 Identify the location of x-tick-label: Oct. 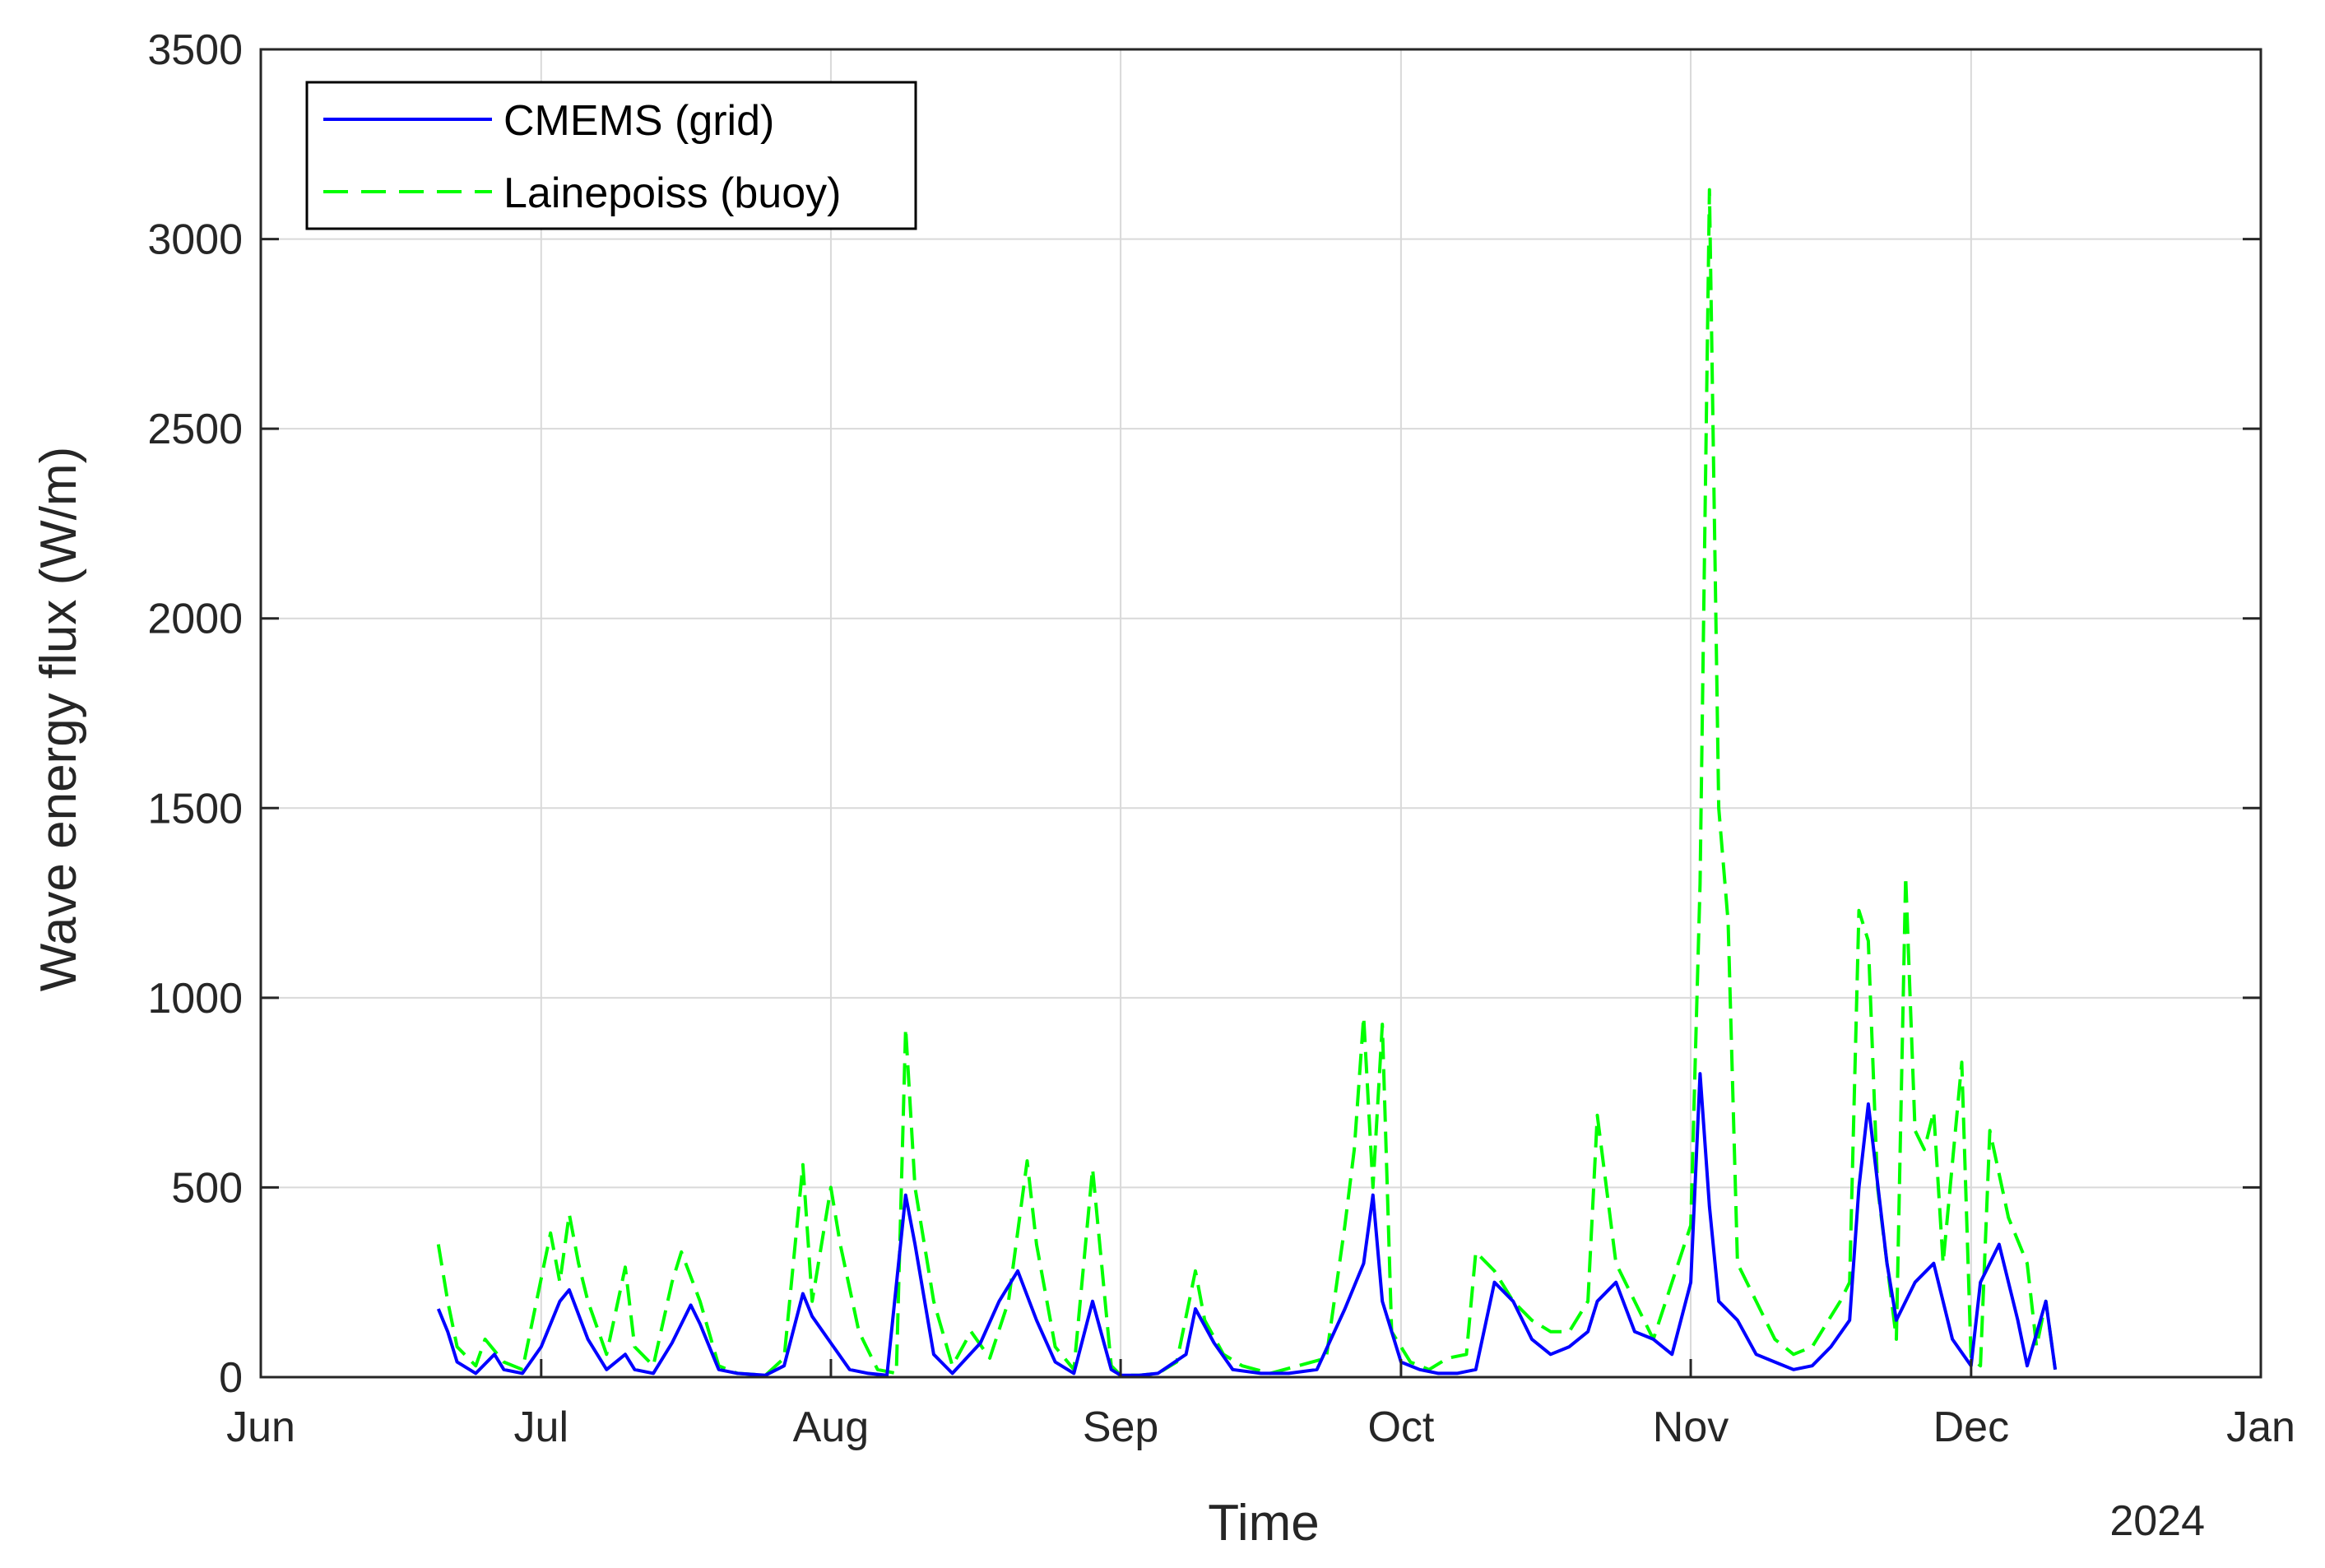
(1401, 1427).